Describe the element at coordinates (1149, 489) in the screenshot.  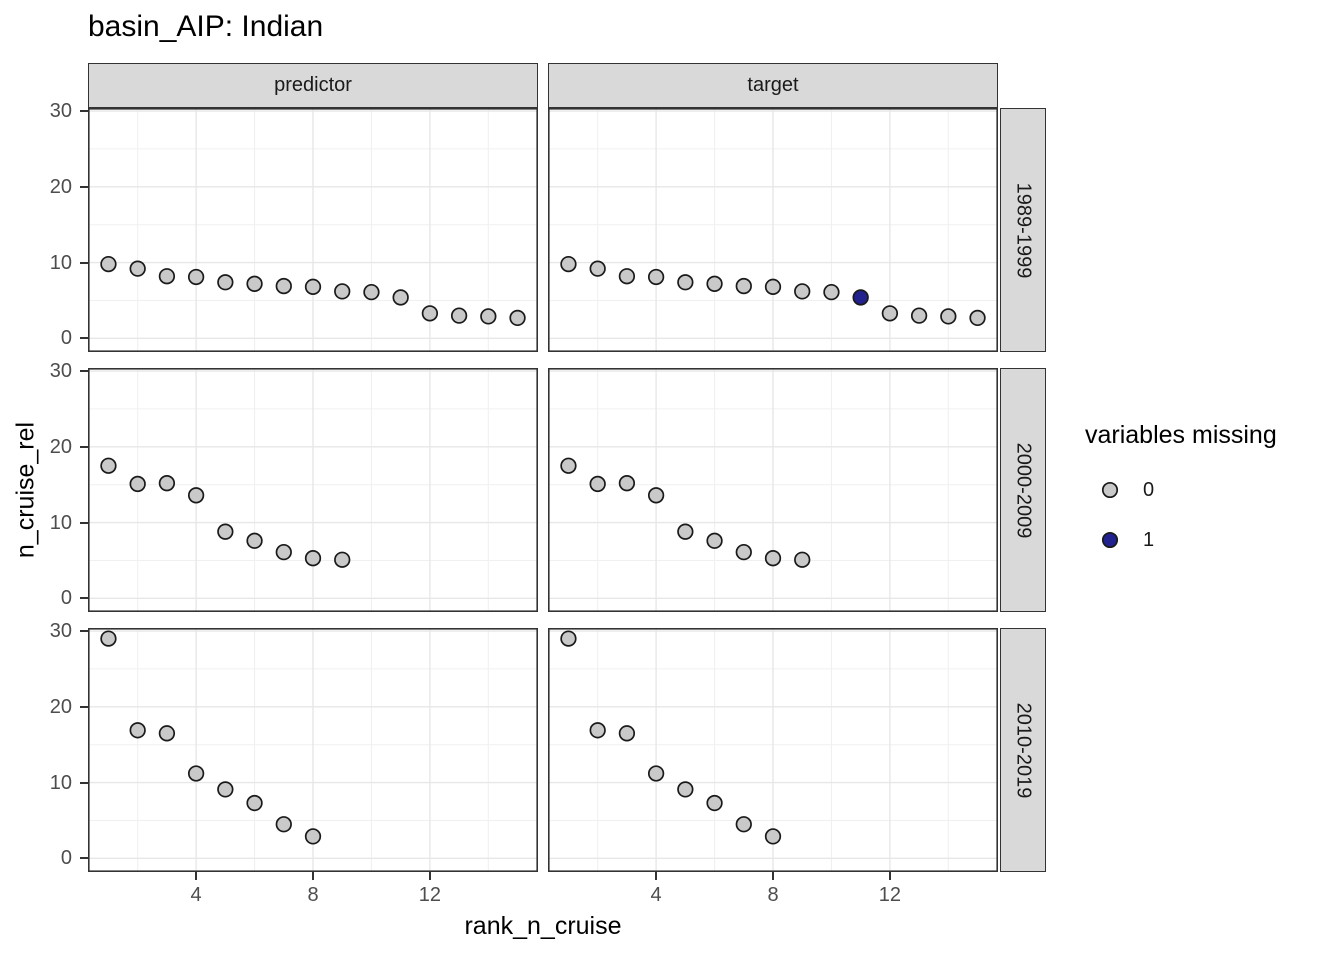
I see `legend-label-0: 0` at that location.